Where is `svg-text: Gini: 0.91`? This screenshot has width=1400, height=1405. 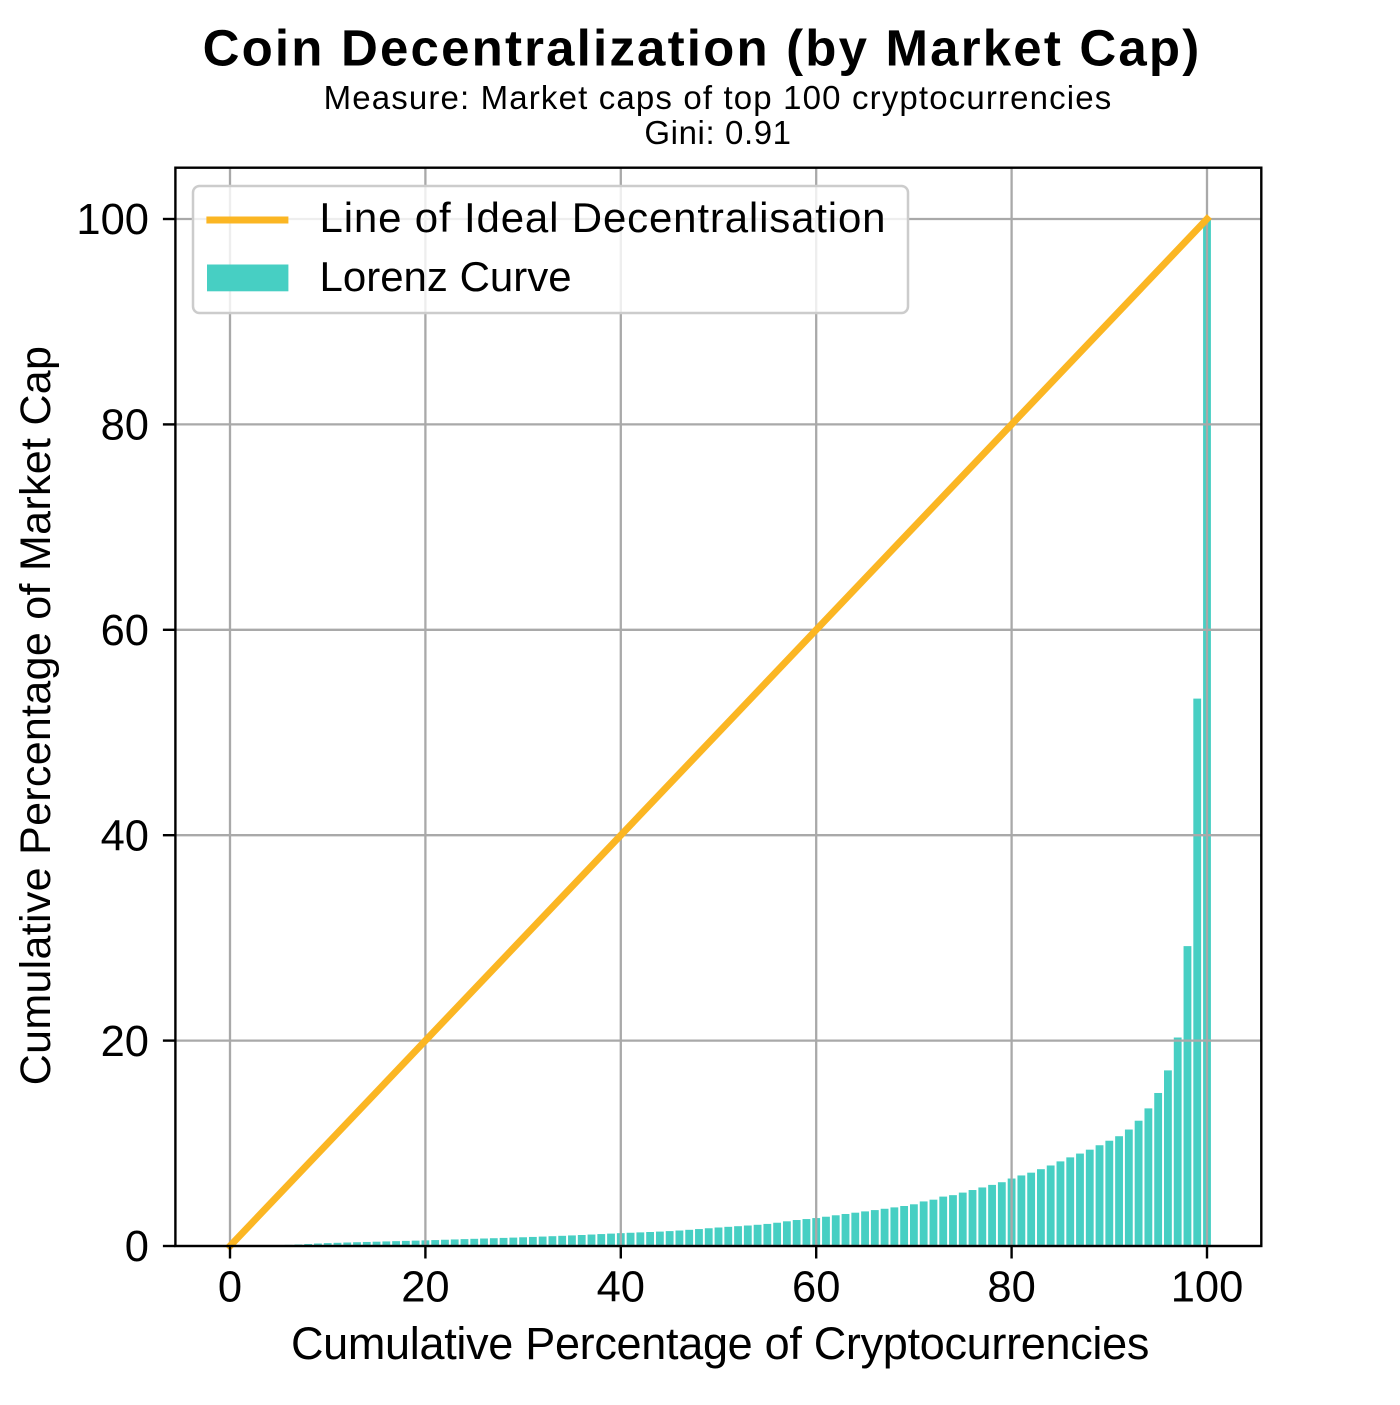
svg-text: Gini: 0.91 is located at coordinates (717, 132).